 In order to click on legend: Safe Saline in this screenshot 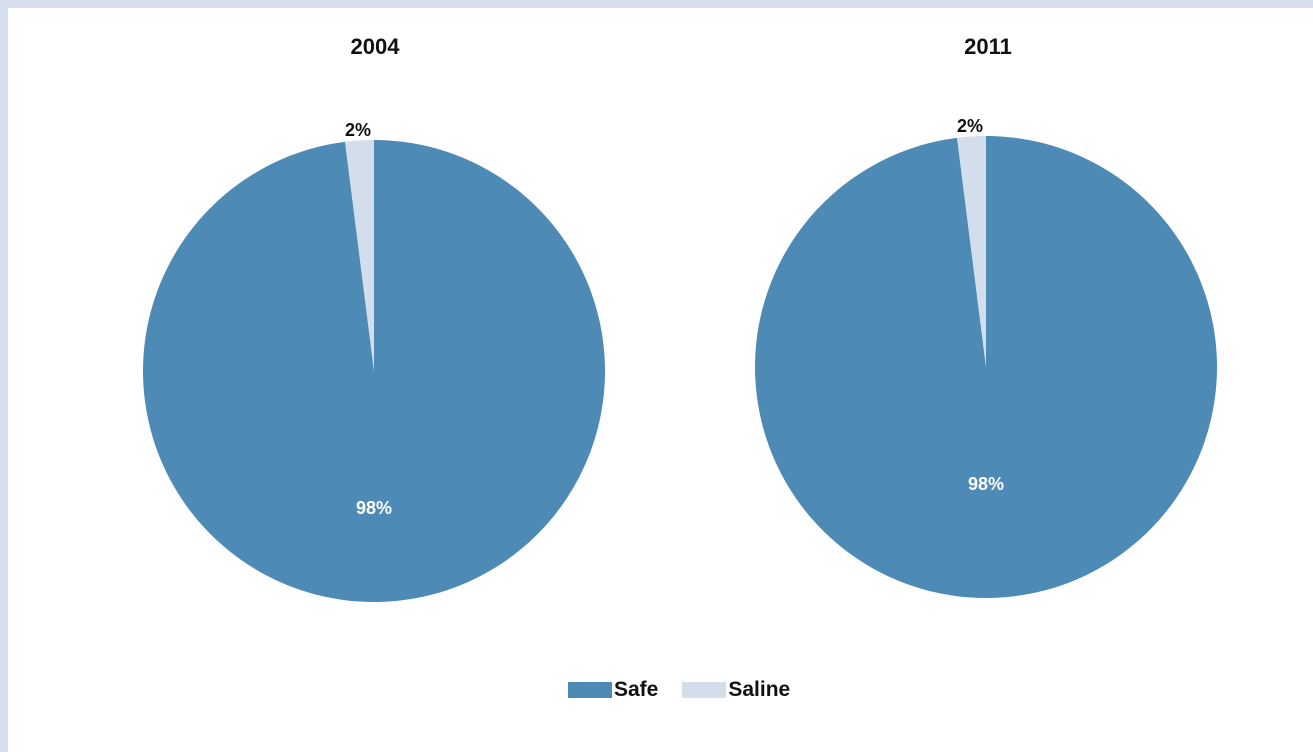, I will do `click(691, 690)`.